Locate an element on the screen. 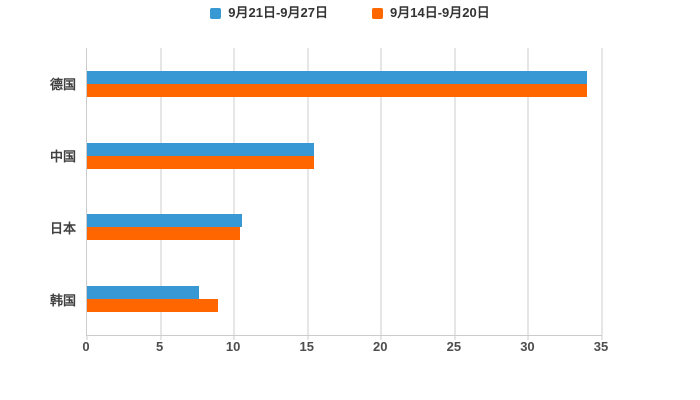  x-tick-label: 10 is located at coordinates (233, 346).